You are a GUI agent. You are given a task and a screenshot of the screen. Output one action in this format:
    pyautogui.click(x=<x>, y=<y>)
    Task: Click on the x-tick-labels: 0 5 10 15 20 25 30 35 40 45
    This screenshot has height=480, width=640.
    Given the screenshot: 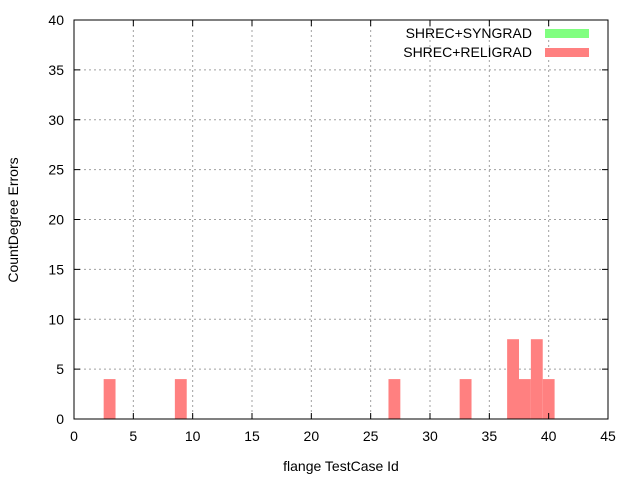 What is the action you would take?
    pyautogui.click(x=343, y=436)
    